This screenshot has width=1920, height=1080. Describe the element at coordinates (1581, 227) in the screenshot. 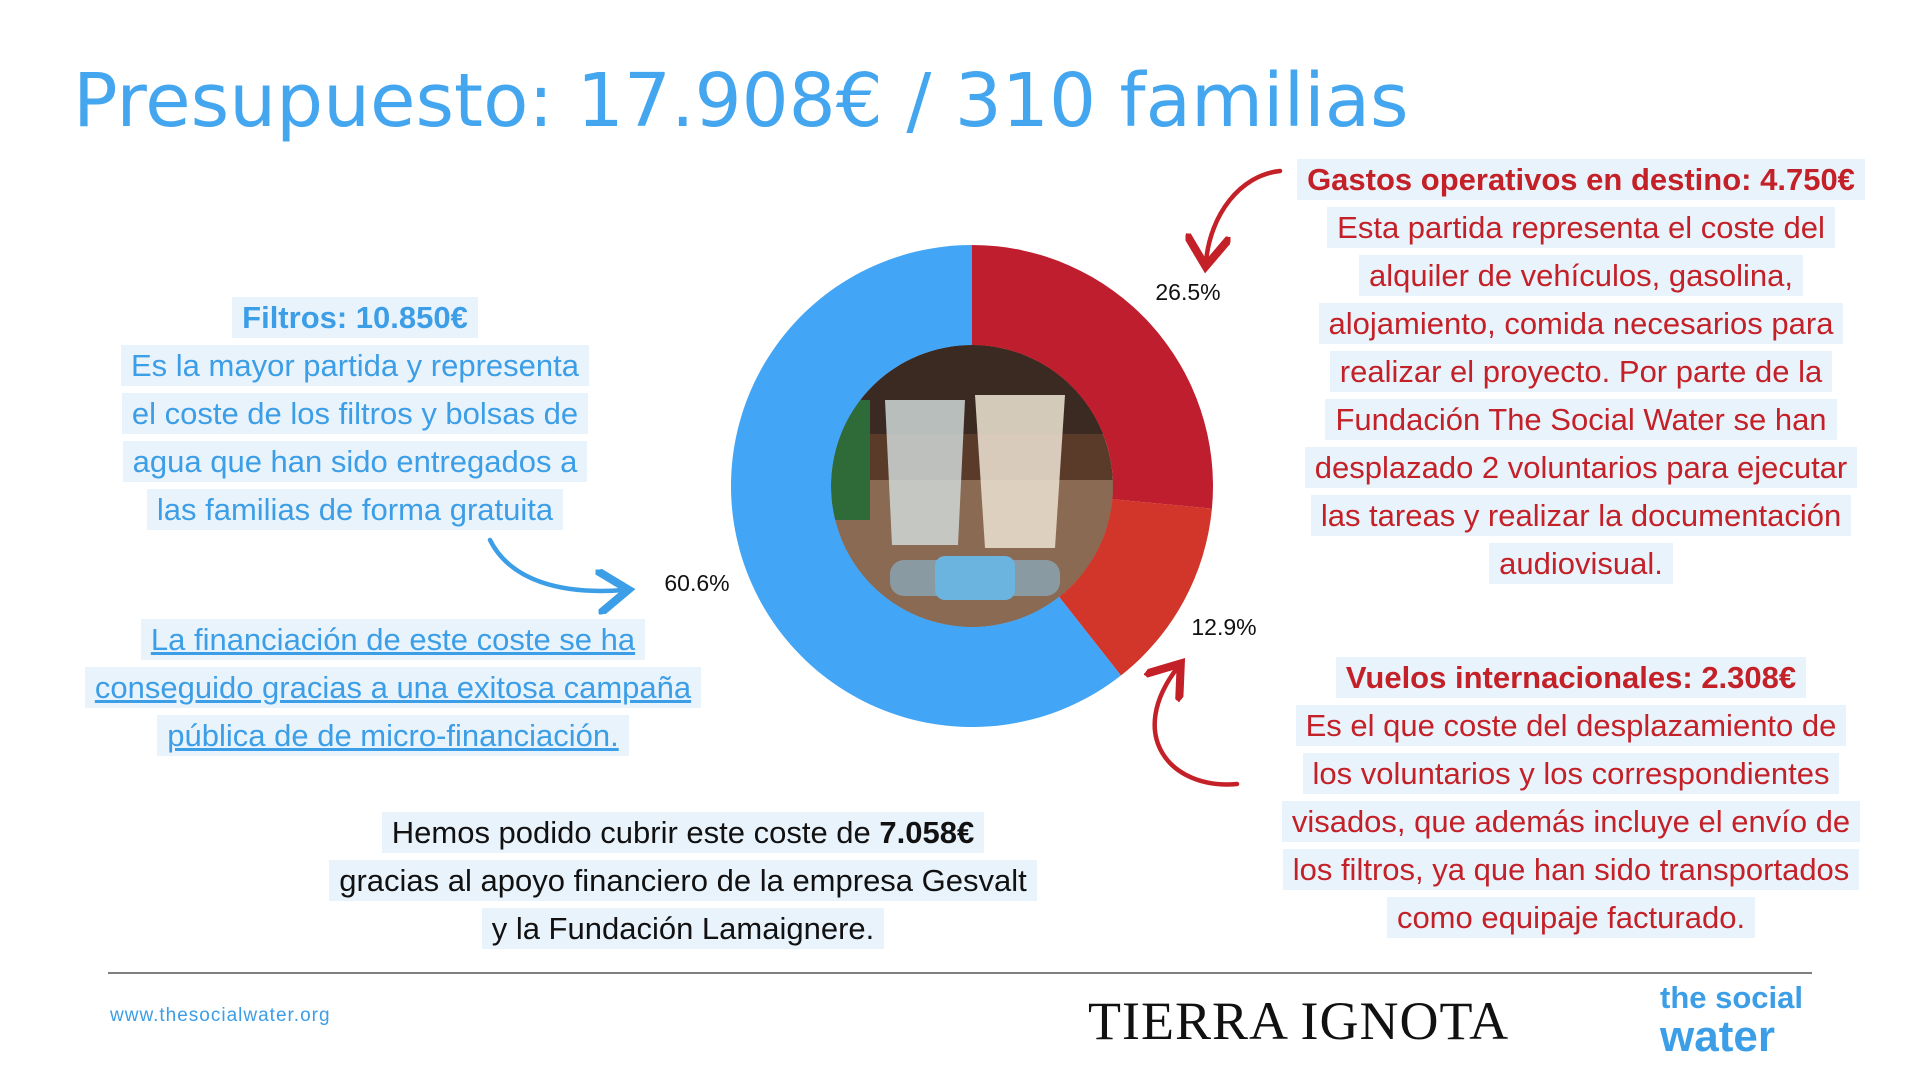

I see `text: Esta partida representa el coste del` at that location.